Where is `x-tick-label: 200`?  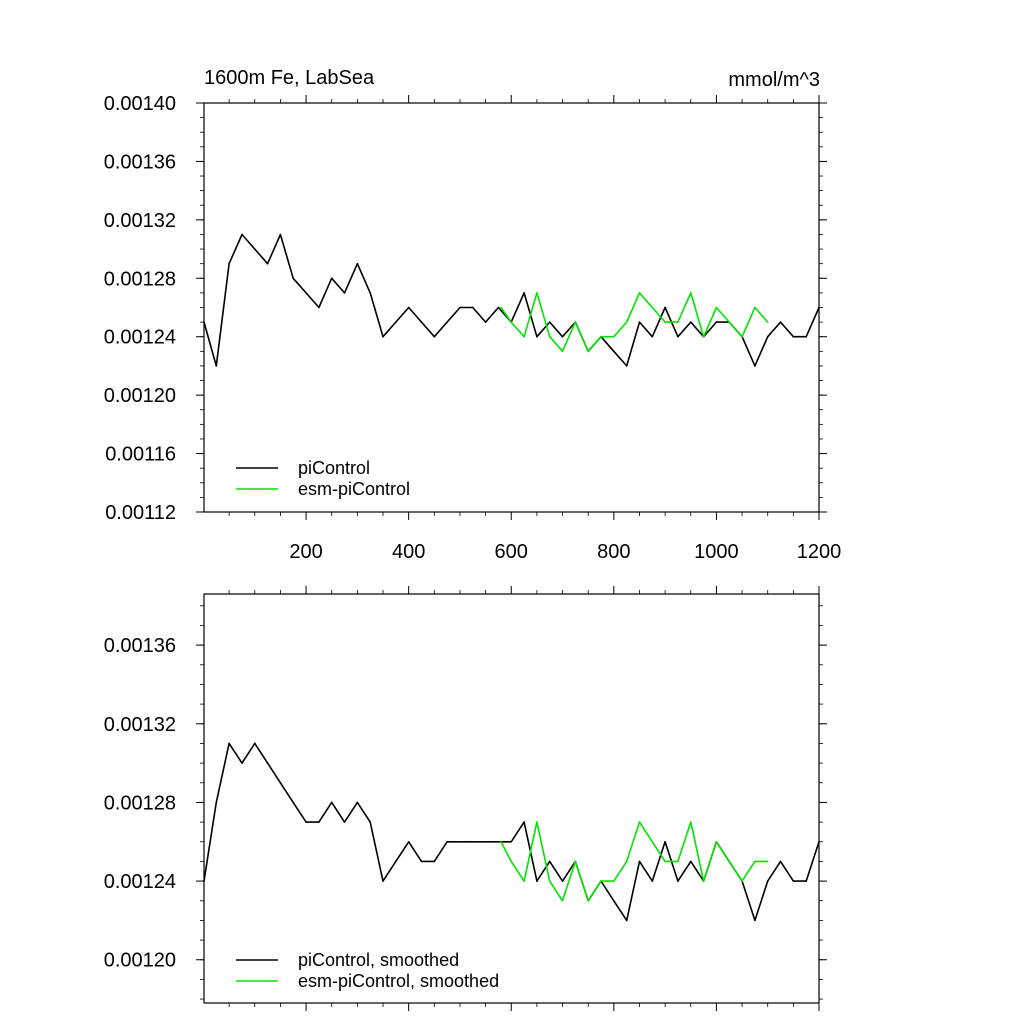 x-tick-label: 200 is located at coordinates (305, 552).